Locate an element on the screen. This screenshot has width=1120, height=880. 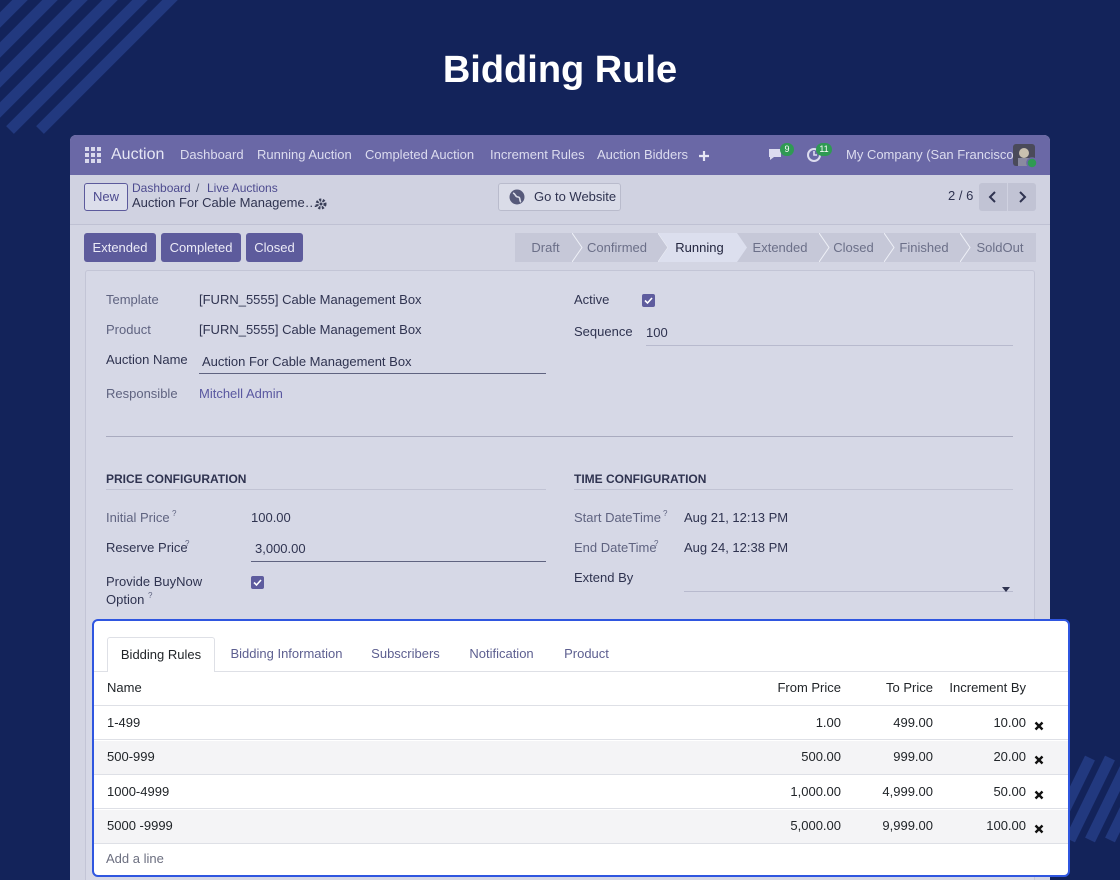
column-header: Name is located at coordinates (124, 687).